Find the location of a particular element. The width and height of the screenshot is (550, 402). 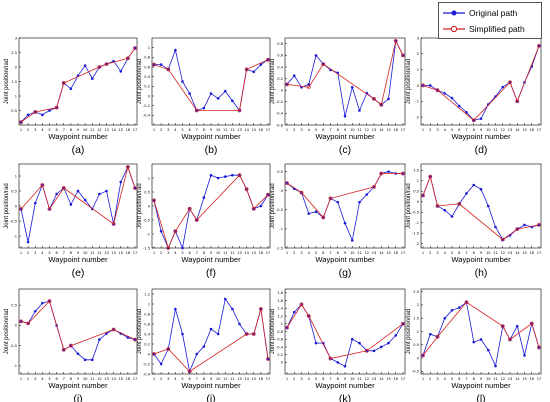

x-tick-label: 11 is located at coordinates (225, 130).